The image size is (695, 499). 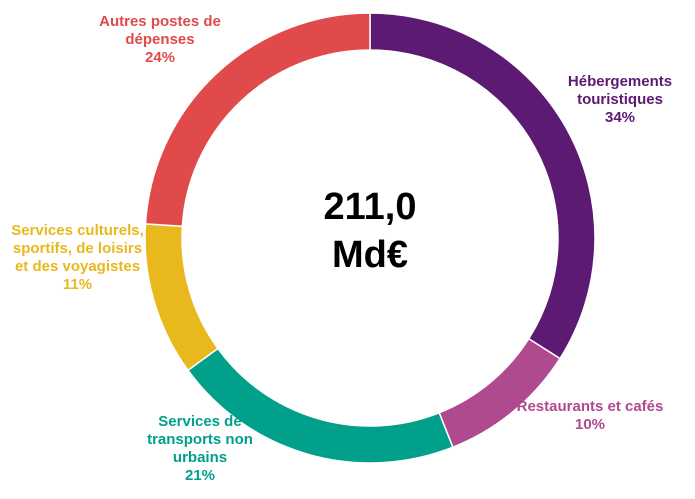 What do you see at coordinates (590, 424) in the screenshot?
I see `value-label: 10%` at bounding box center [590, 424].